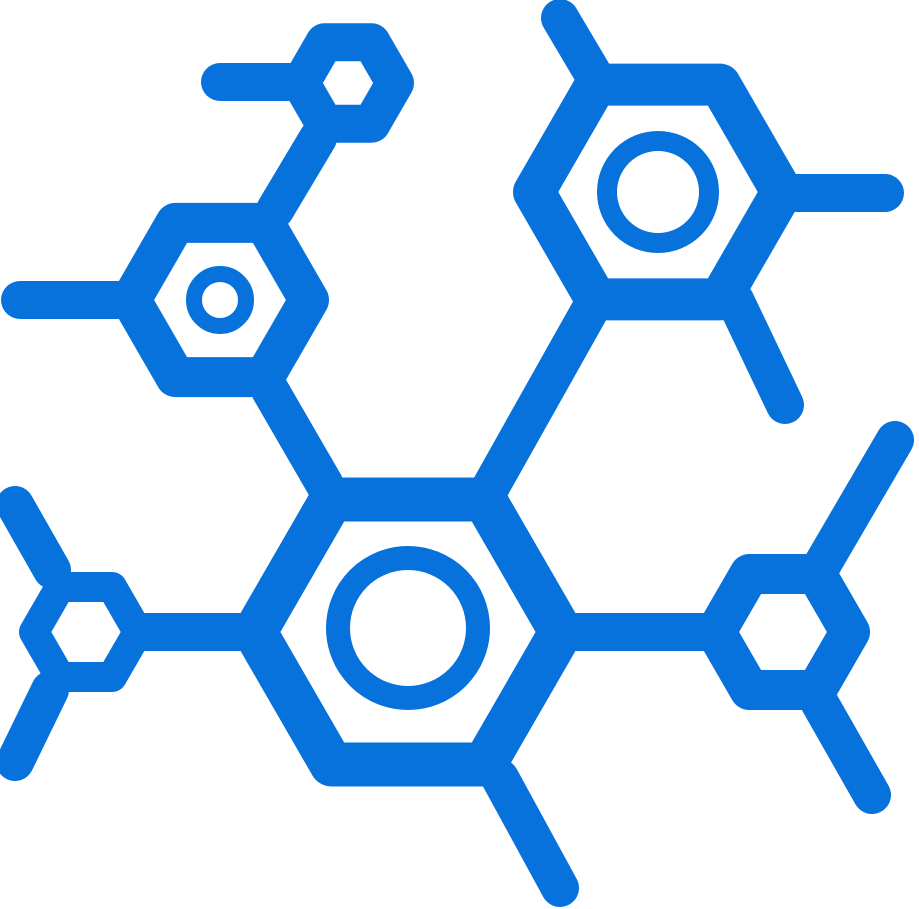 The width and height of the screenshot is (919, 909). What do you see at coordinates (530, 833) in the screenshot?
I see `bond-center-bottom-stub` at bounding box center [530, 833].